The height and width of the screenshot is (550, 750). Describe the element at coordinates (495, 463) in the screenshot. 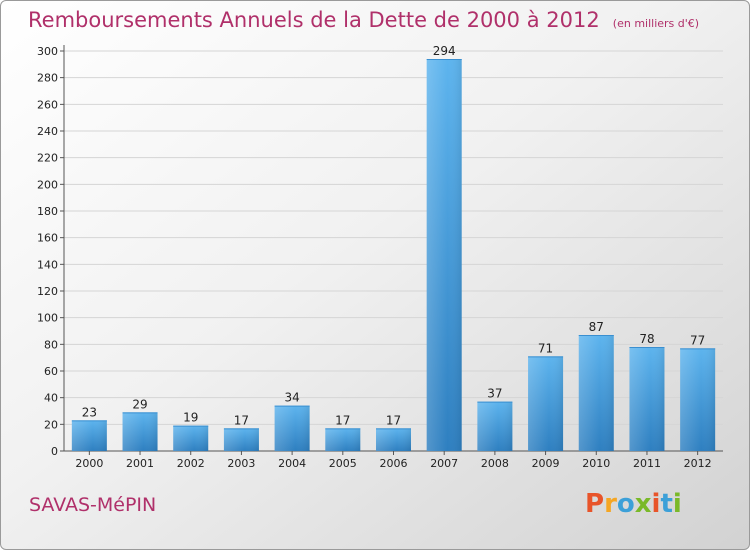

I see `x-tick-label: 2008` at that location.